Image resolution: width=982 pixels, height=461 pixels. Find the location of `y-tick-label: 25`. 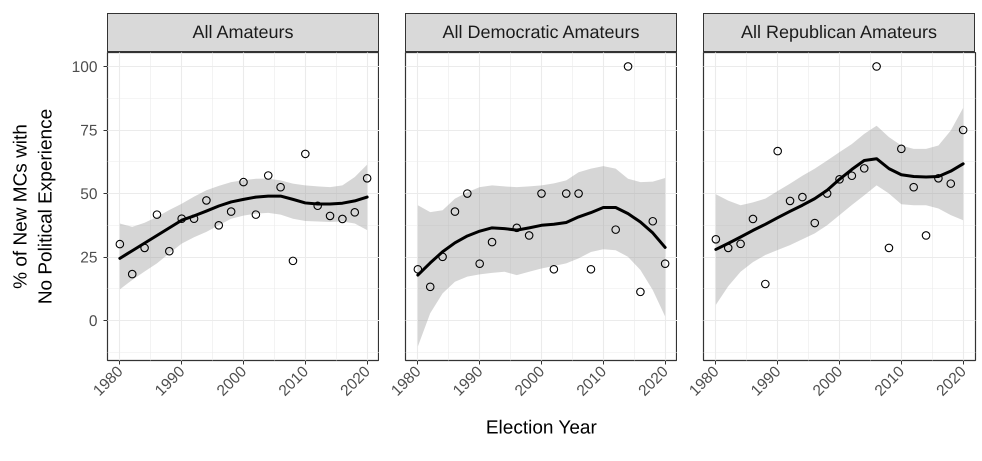

y-tick-label: 25 is located at coordinates (89, 258).